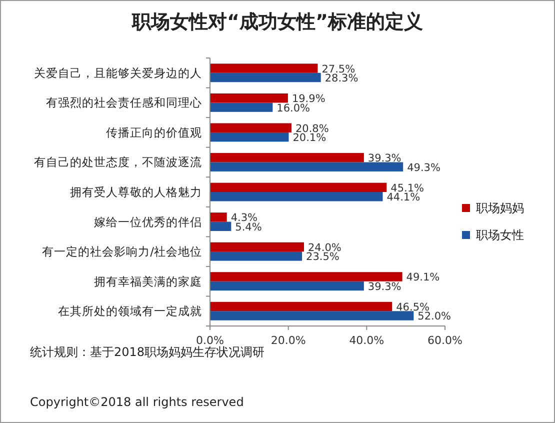 This screenshot has height=423, width=555. Describe the element at coordinates (500, 235) in the screenshot. I see `legend-label: 职场女性` at that location.